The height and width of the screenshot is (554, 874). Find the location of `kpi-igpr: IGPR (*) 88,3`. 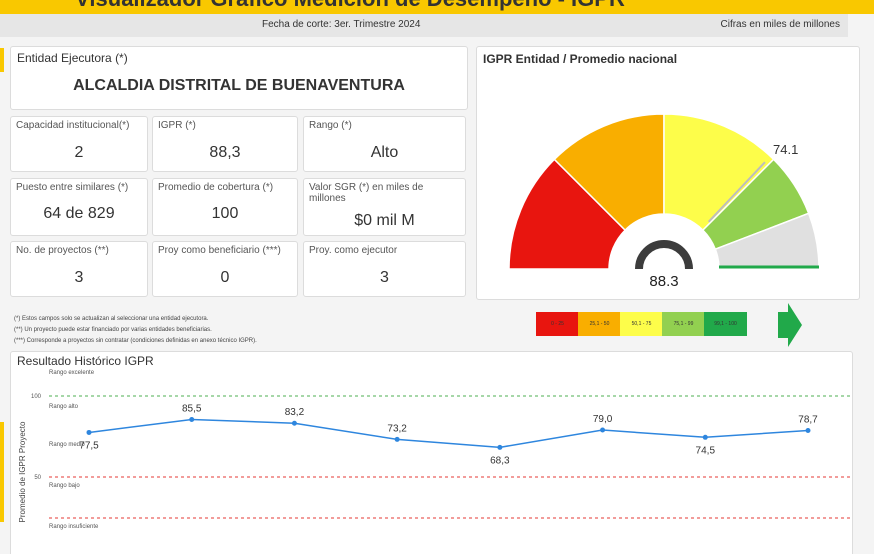

kpi-igpr: IGPR (*) 88,3 is located at coordinates (225, 144).